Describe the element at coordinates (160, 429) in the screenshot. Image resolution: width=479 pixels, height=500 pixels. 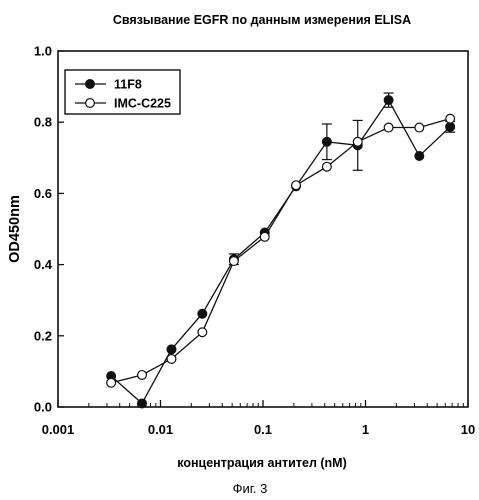
I see `x-tick-label: 0.01` at that location.